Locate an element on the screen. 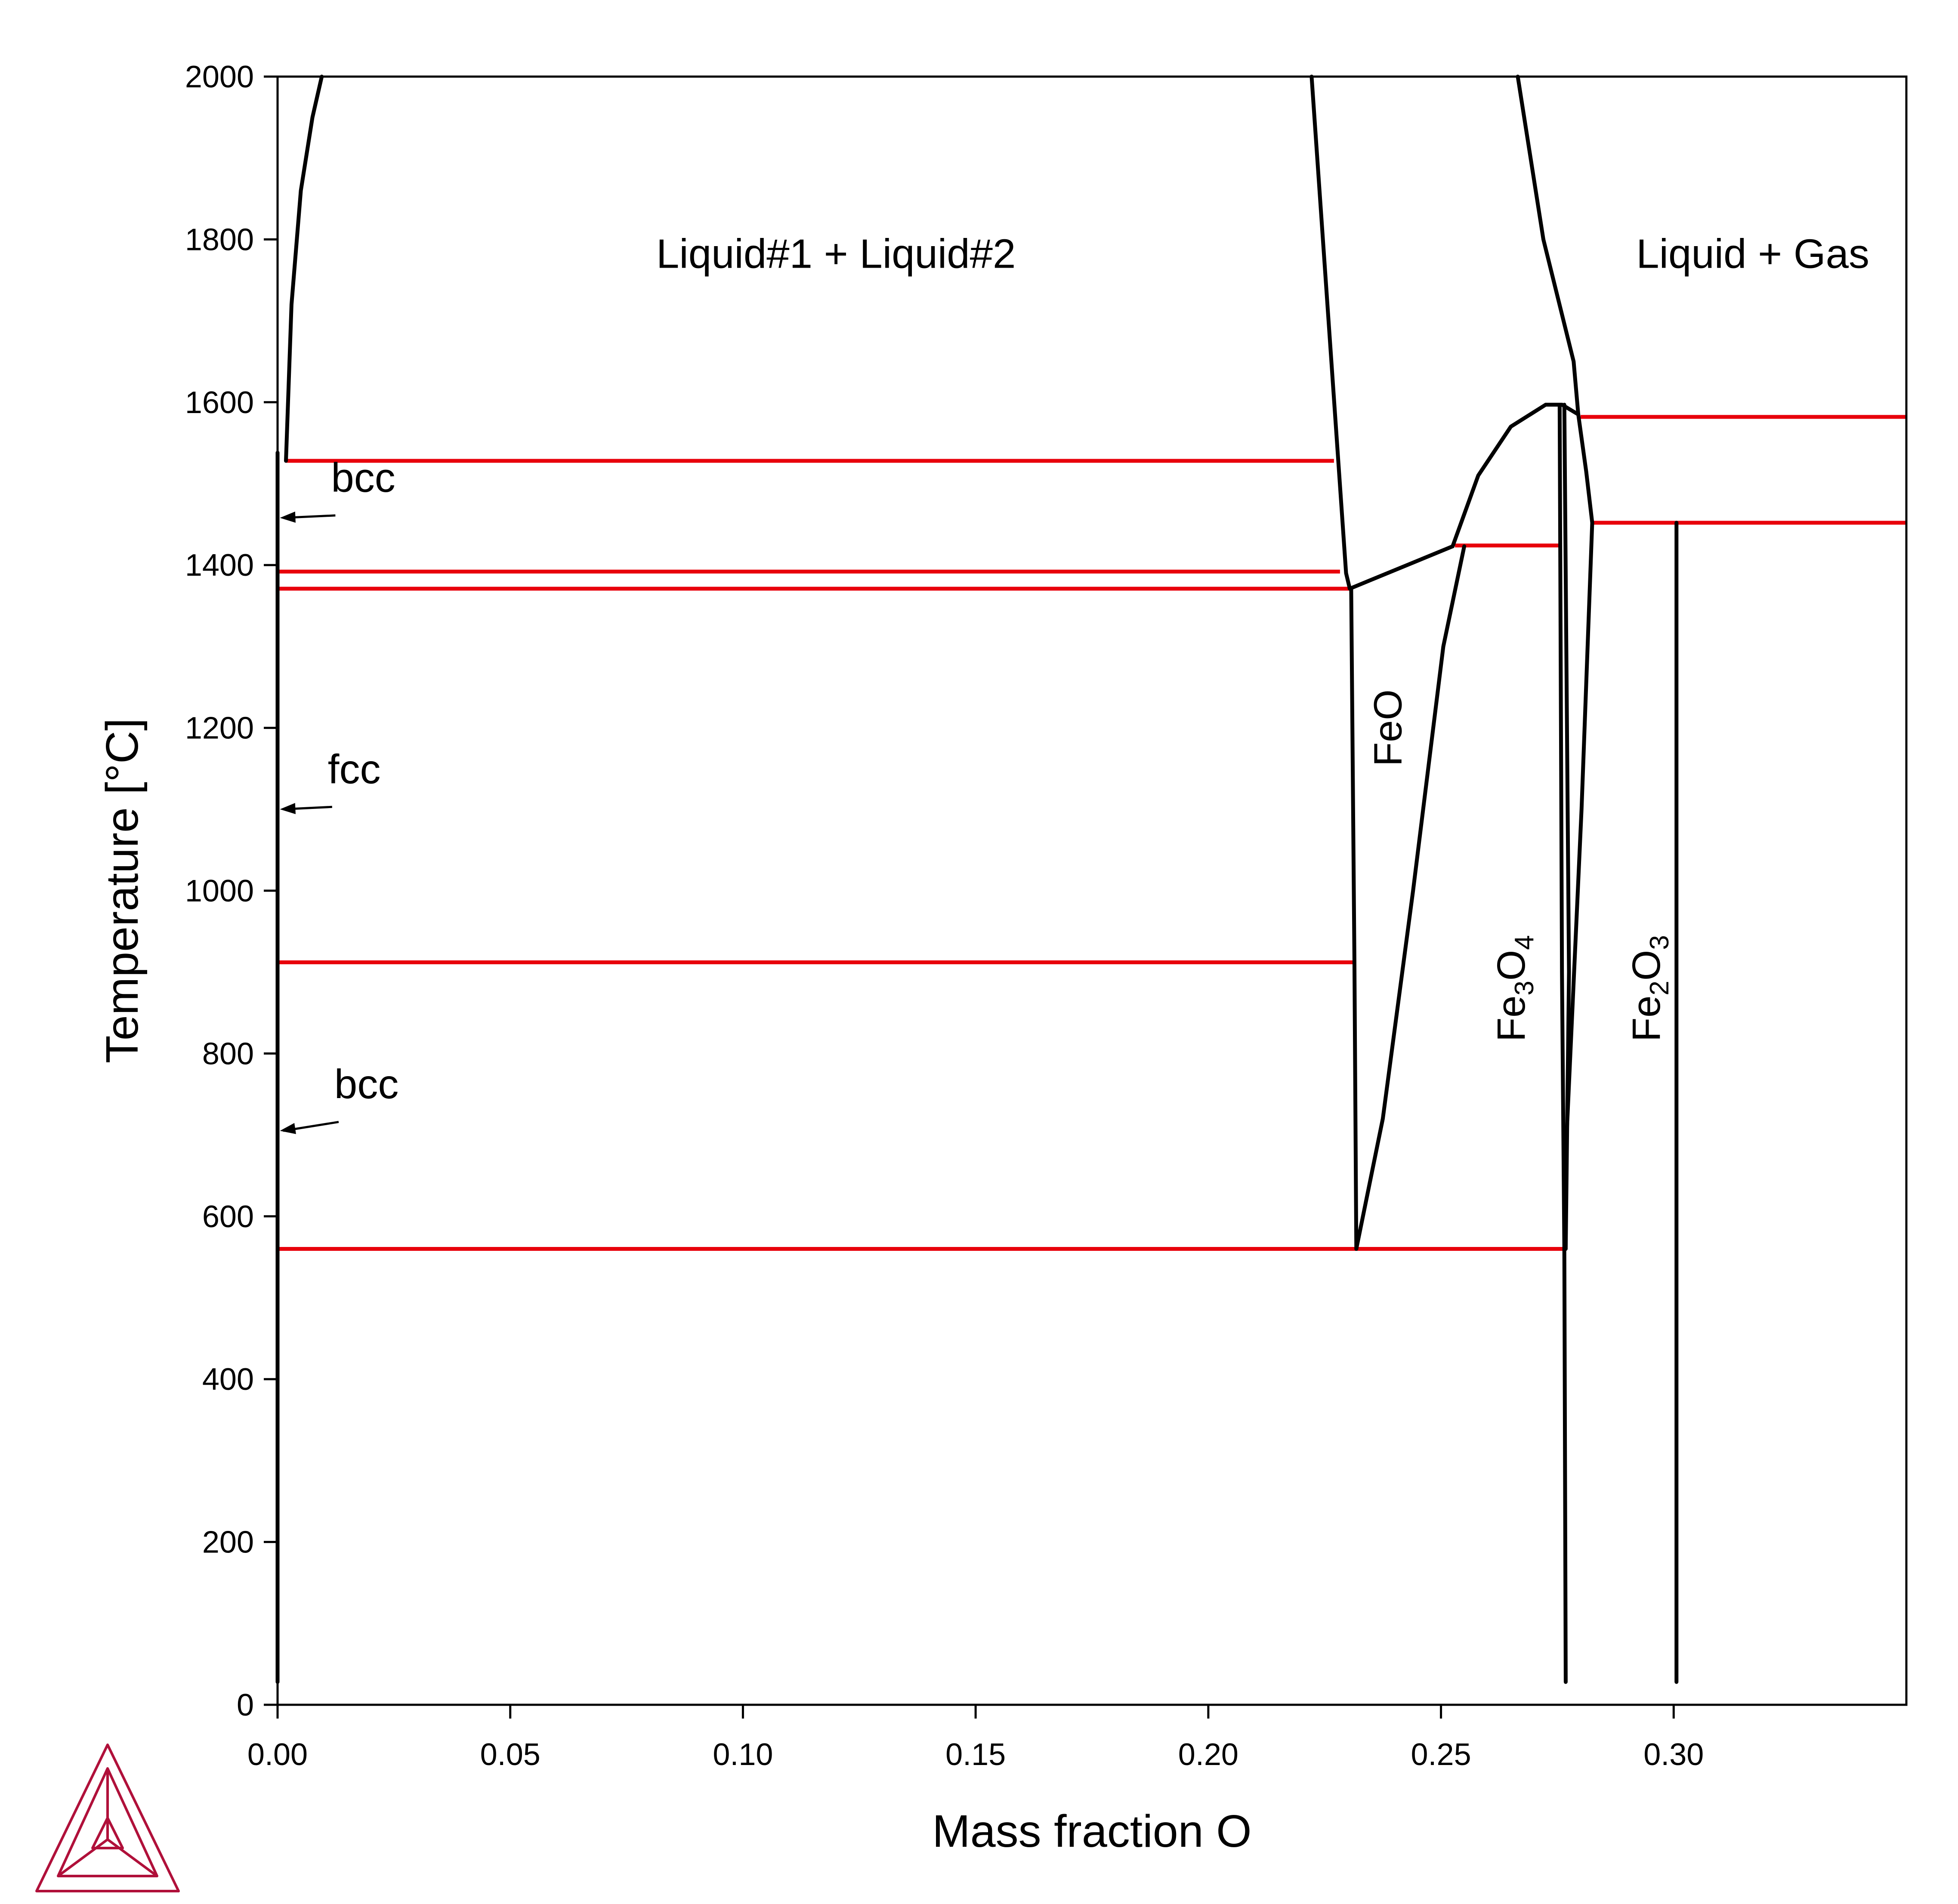 The width and height of the screenshot is (1958, 1904). phase-formula-label: Fe2O3 is located at coordinates (1649, 989).